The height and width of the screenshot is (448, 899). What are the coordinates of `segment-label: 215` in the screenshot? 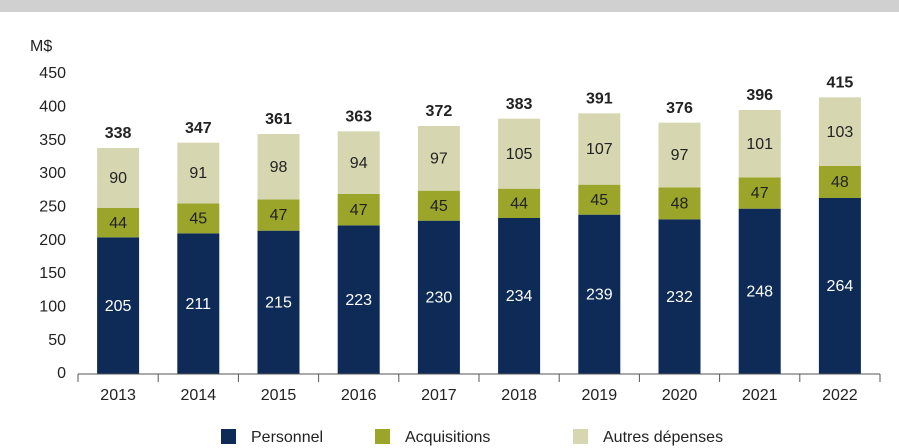 It's located at (278, 303).